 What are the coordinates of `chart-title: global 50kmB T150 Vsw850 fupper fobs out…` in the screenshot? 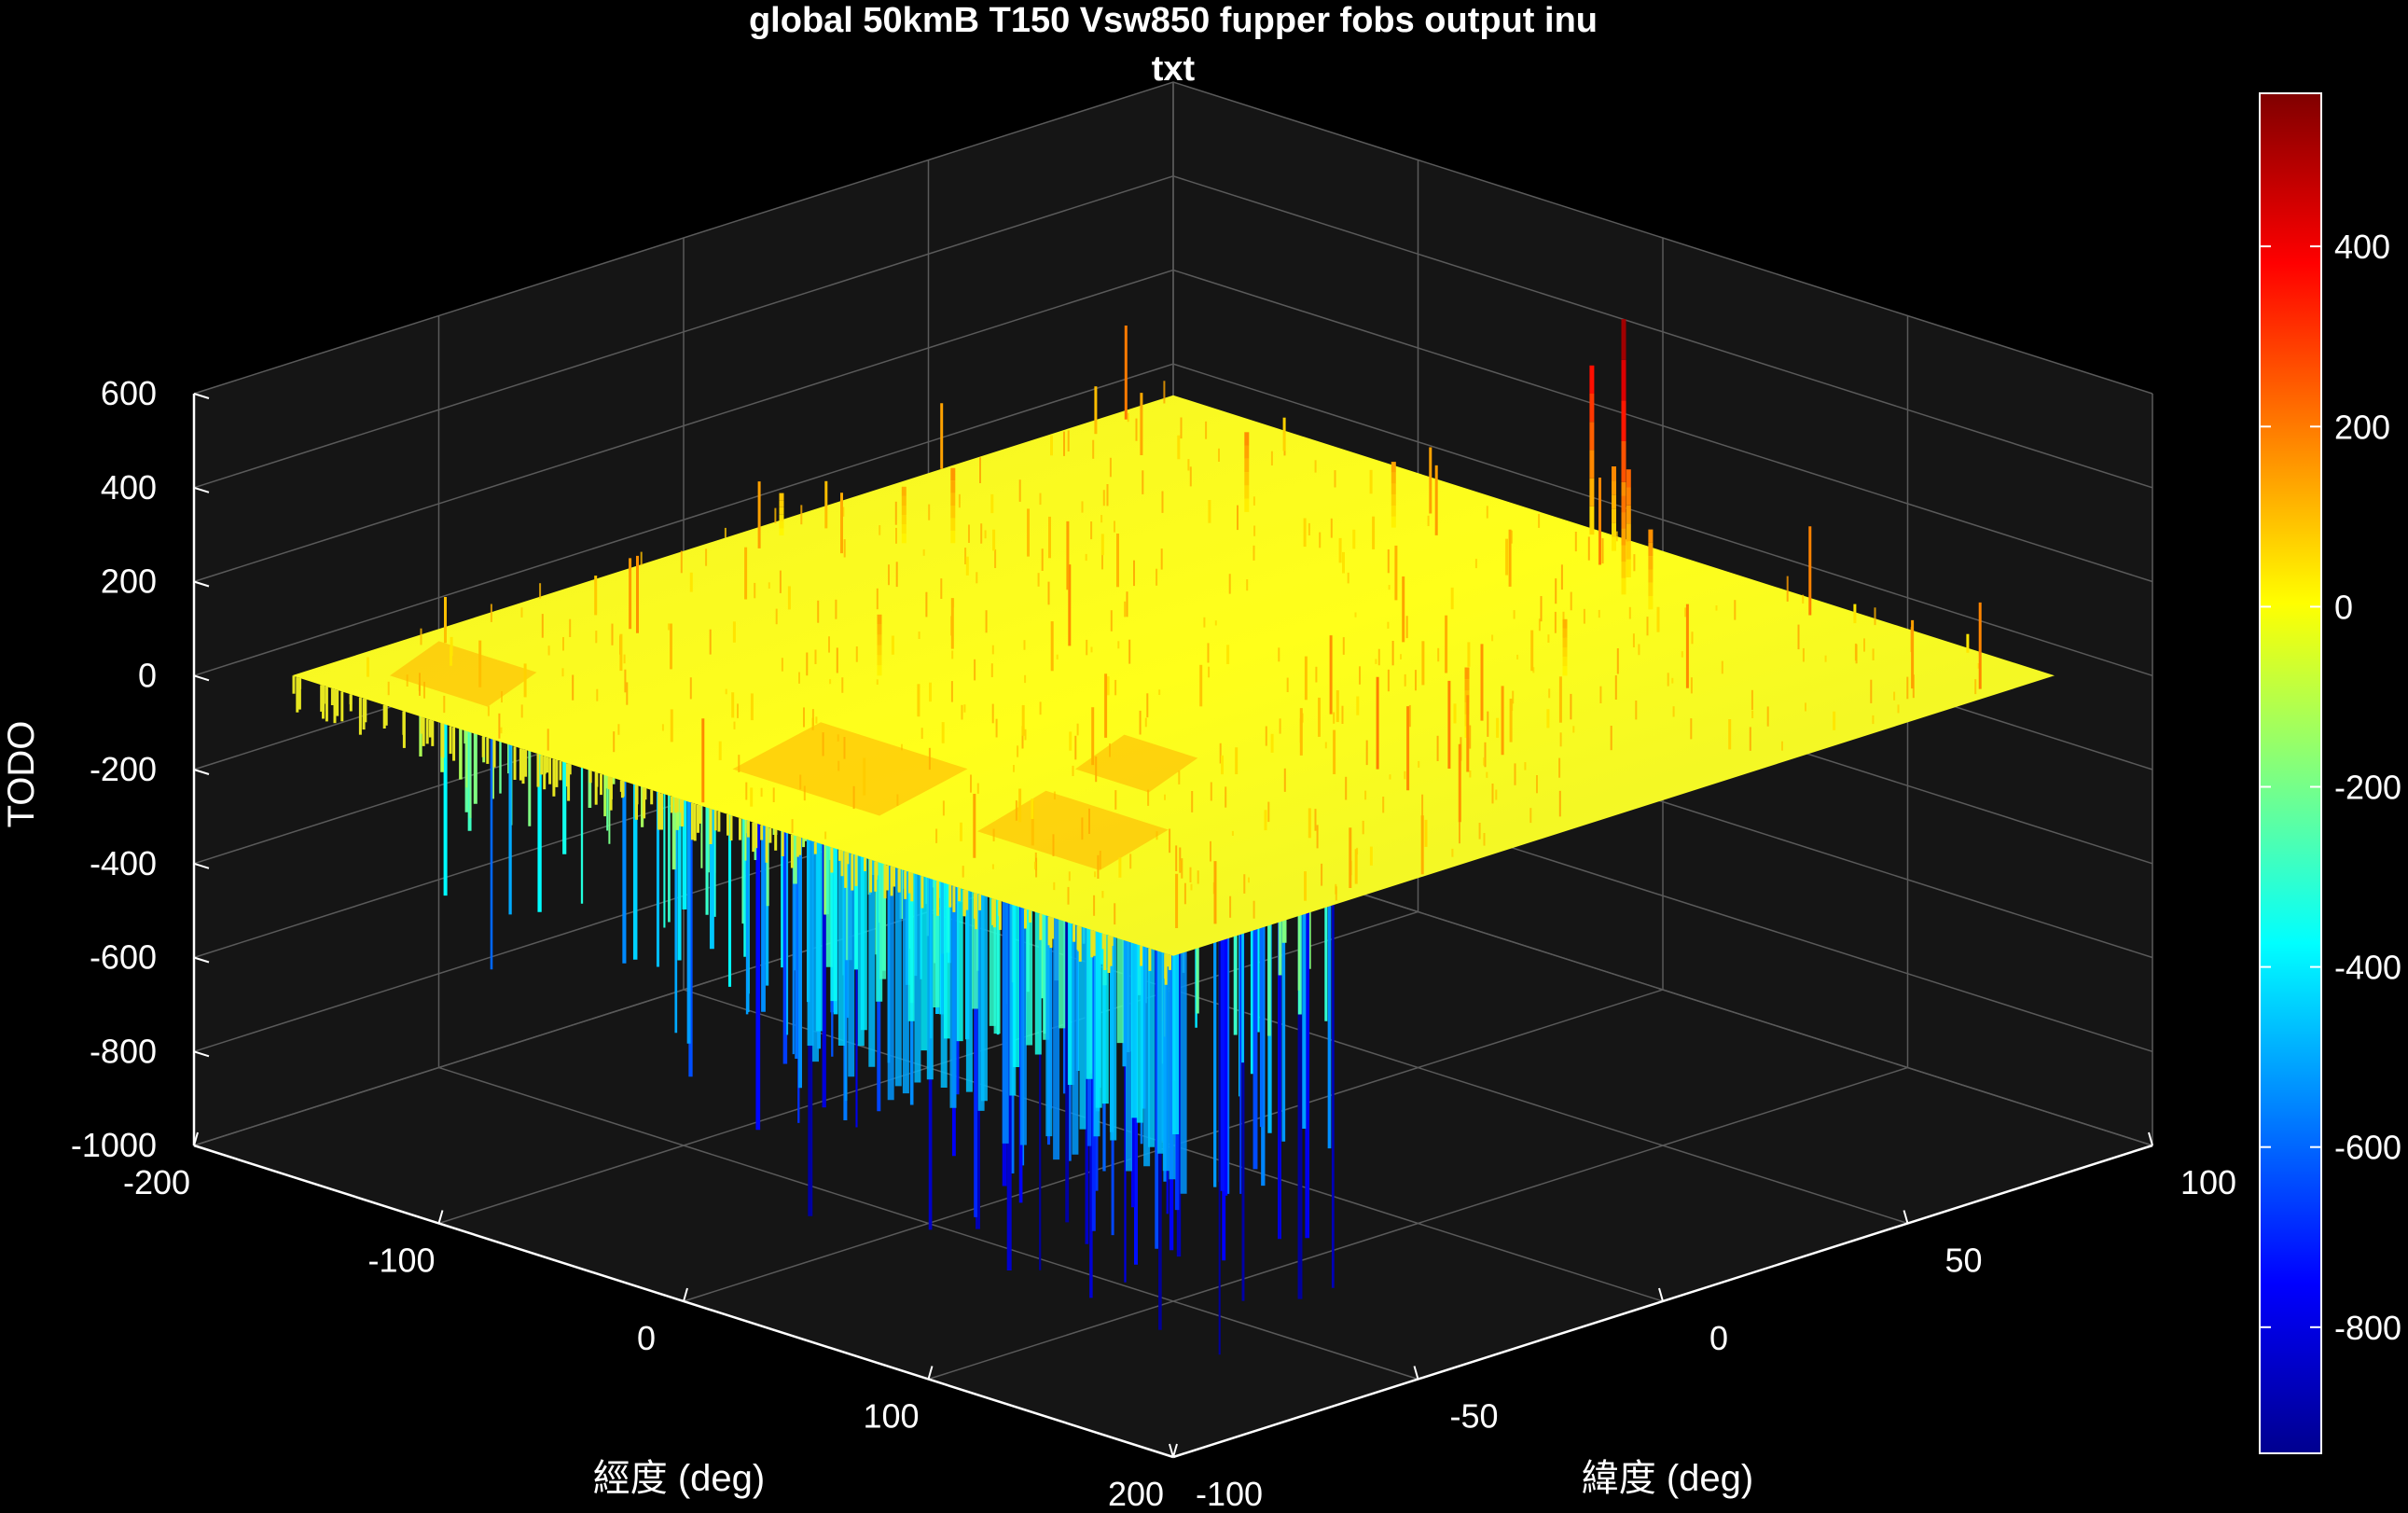 It's located at (1173, 20).